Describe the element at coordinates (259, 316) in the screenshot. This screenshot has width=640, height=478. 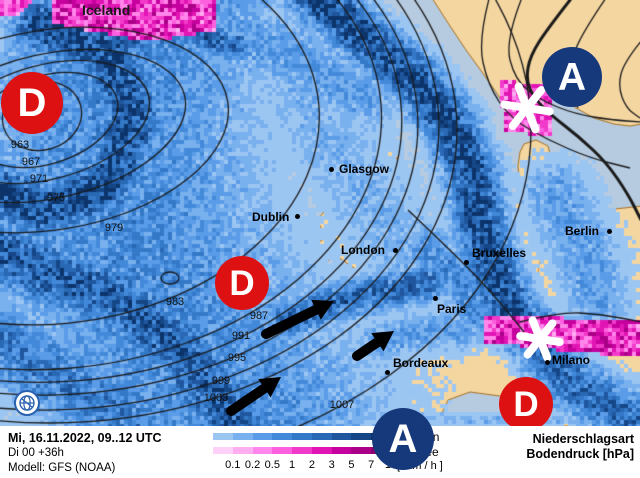
I see `isobar-label-987: 987` at that location.